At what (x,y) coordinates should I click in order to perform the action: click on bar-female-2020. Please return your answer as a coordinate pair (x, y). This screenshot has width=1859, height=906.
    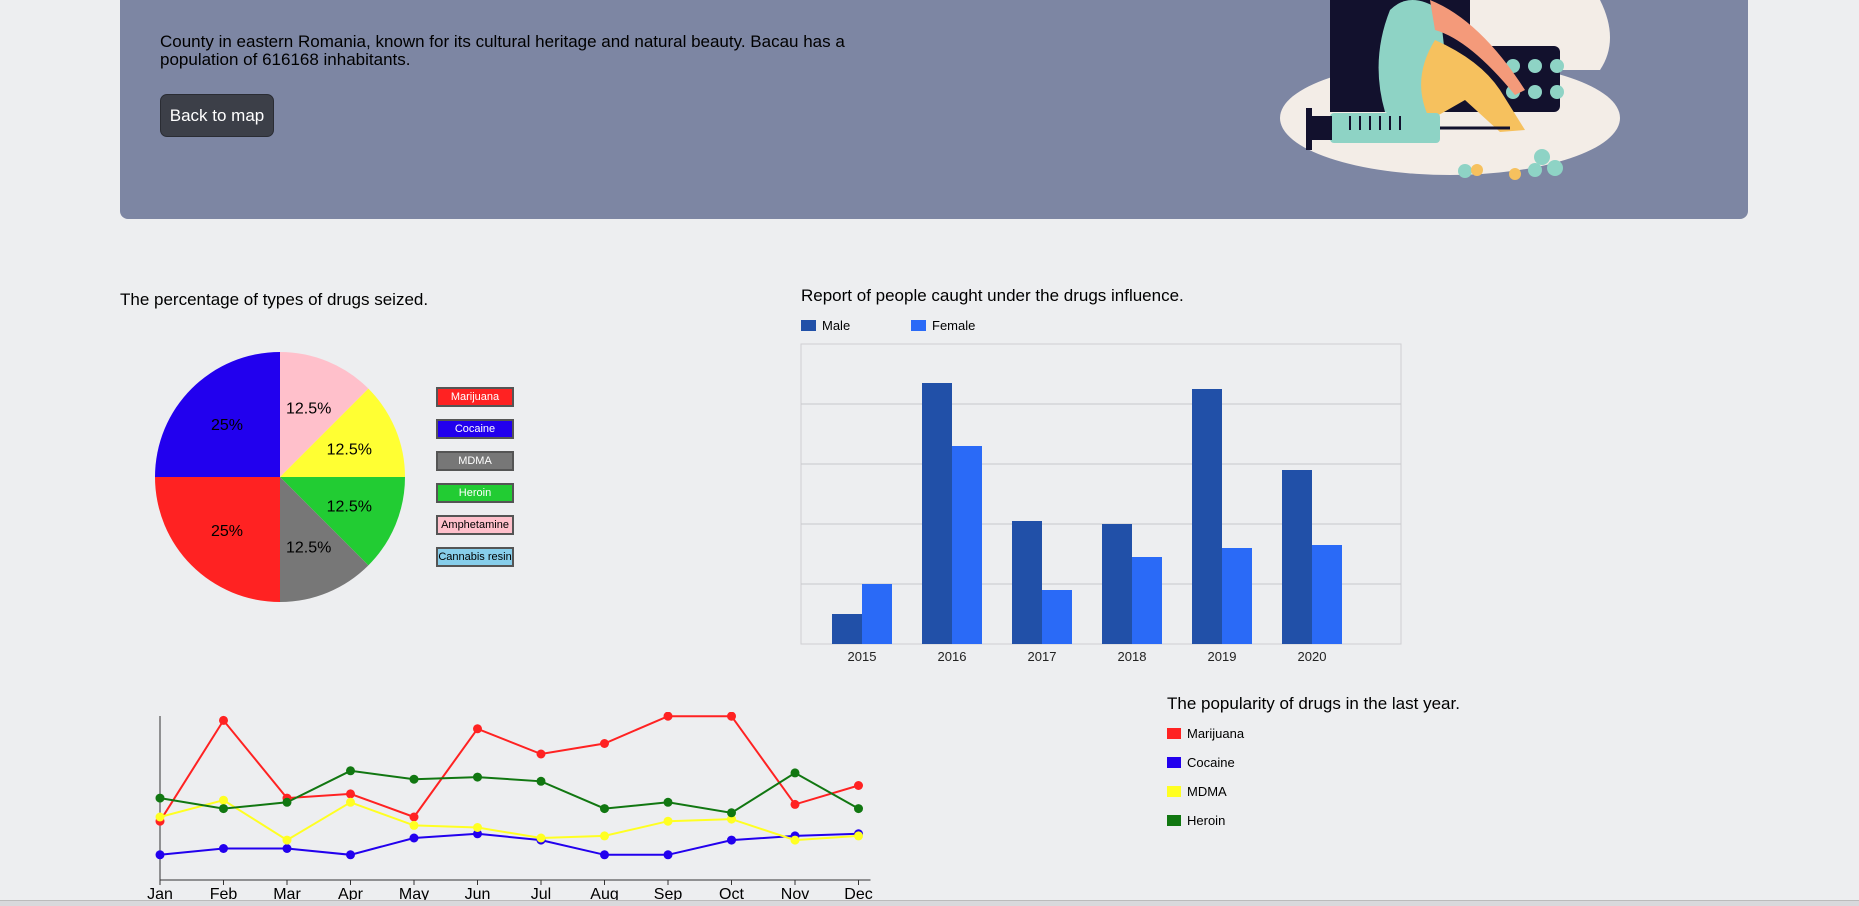
    Looking at the image, I should click on (1327, 594).